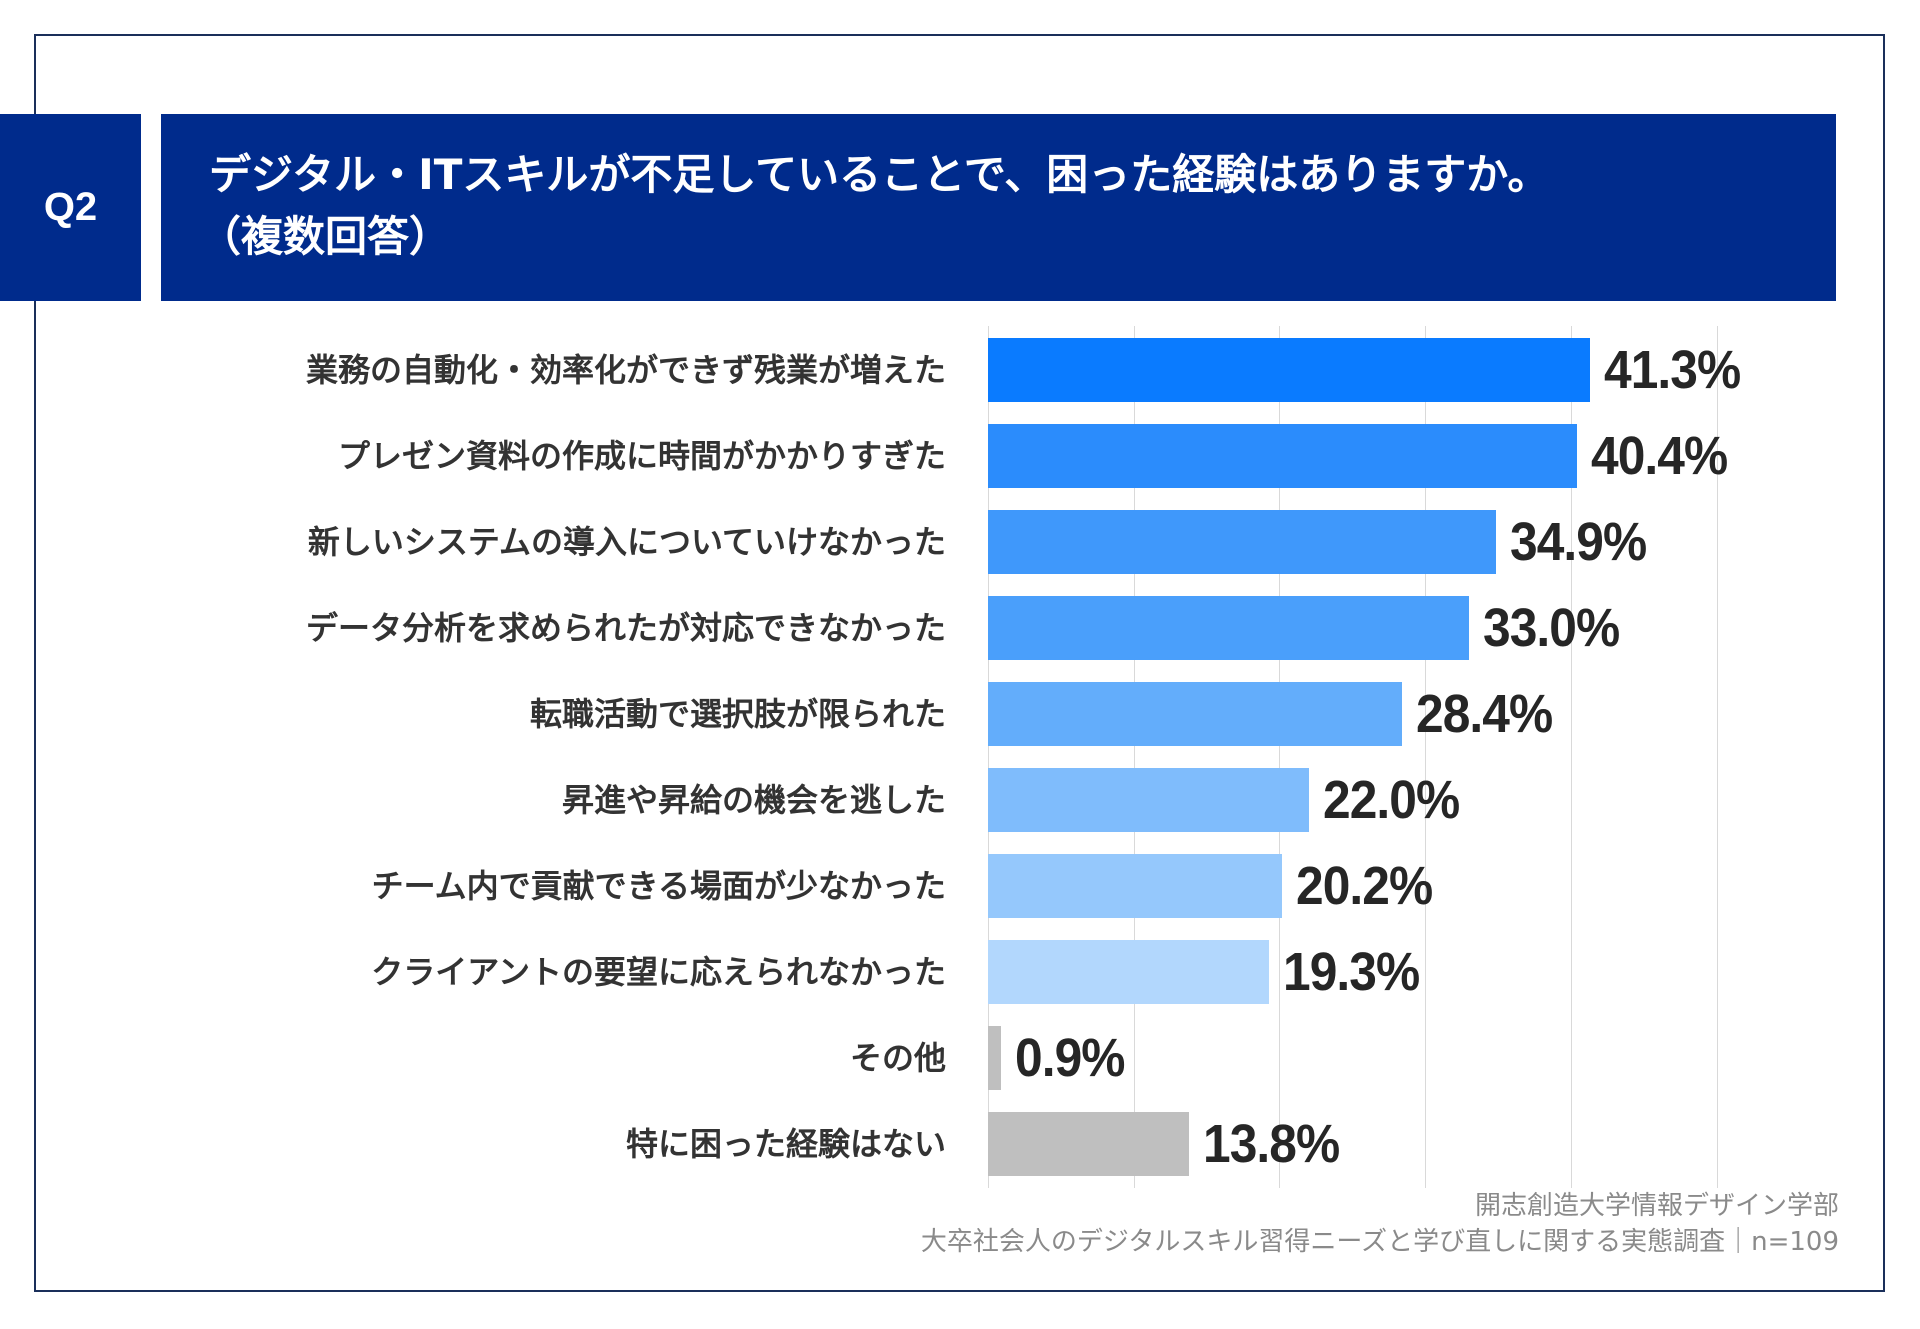  Describe the element at coordinates (998, 207) in the screenshot. I see `question-title: デジタル・ITスキルが不足していることで、困った経験はありますか。 （複数回答）` at that location.